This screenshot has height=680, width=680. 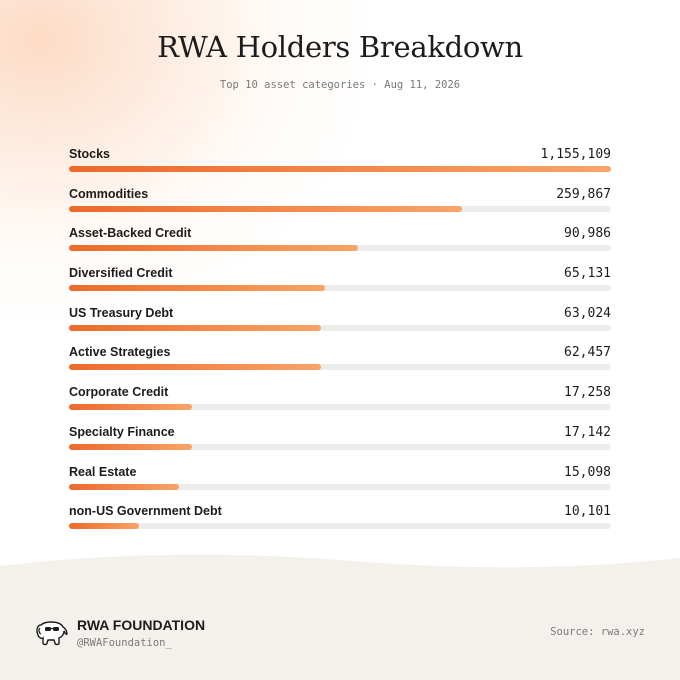 I want to click on bar-row: Corporate Credit 17,258, so click(x=340, y=404).